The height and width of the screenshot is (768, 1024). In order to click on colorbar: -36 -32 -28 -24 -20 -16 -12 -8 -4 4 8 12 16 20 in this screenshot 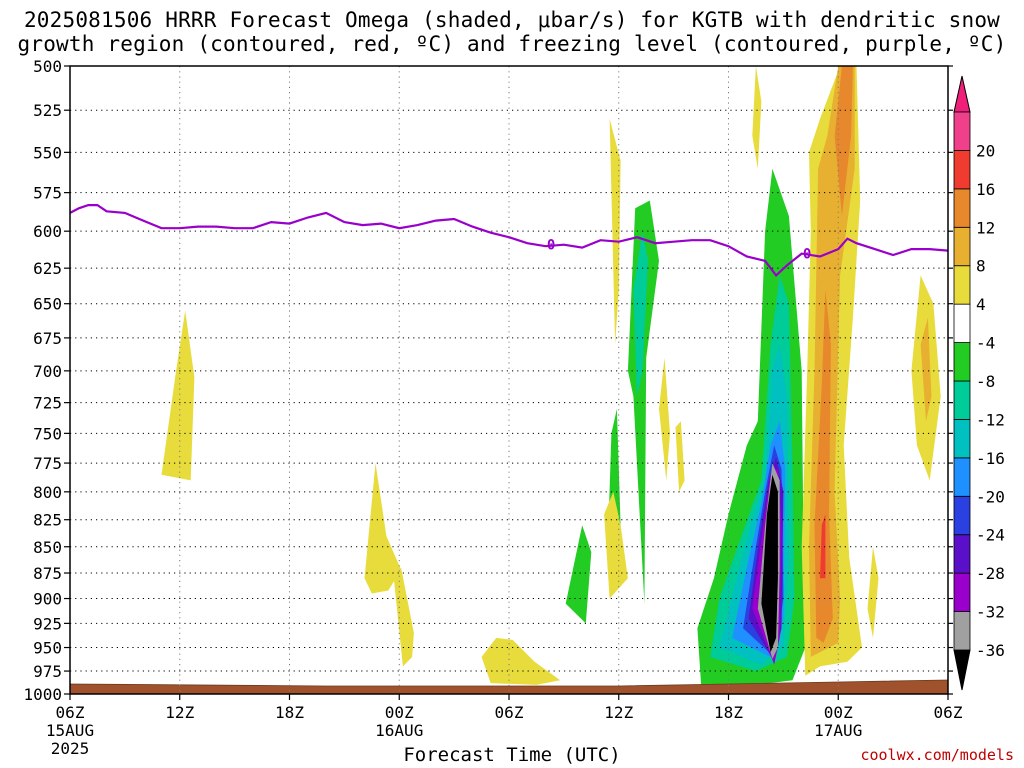, I will do `click(979, 383)`.